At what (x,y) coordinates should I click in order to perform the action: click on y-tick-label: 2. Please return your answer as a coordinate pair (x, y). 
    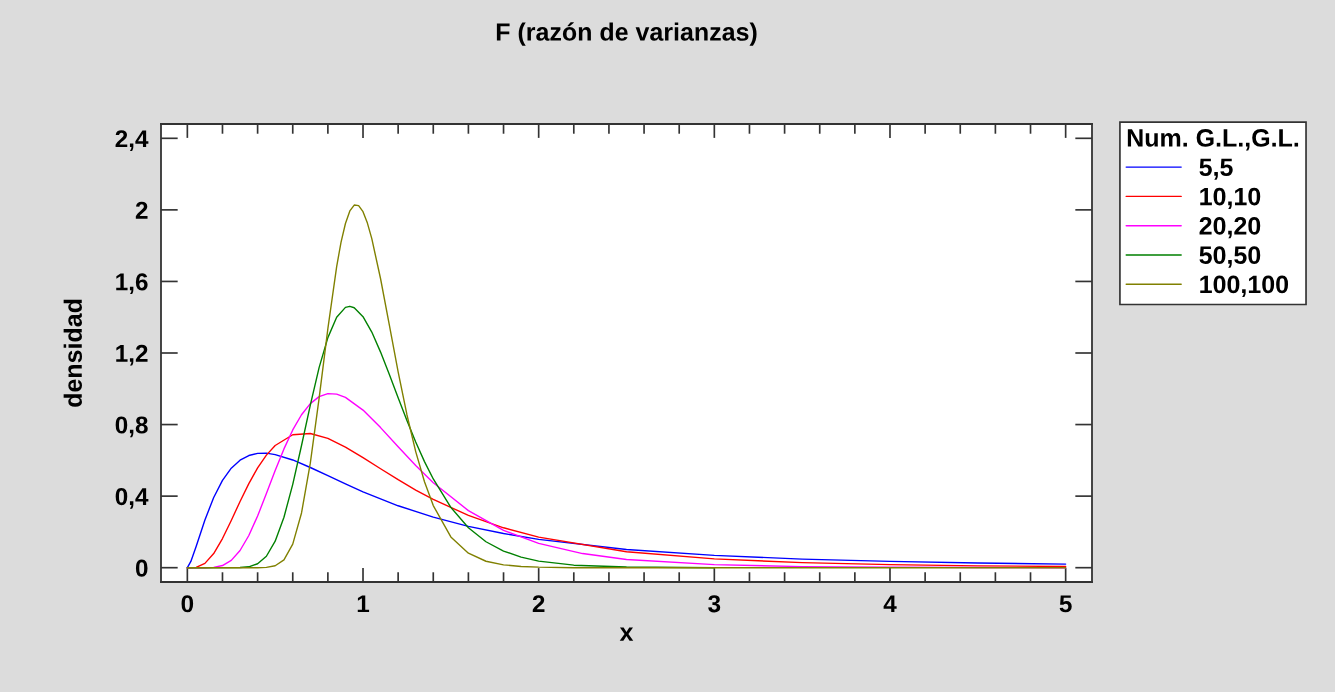
    Looking at the image, I should click on (141, 210).